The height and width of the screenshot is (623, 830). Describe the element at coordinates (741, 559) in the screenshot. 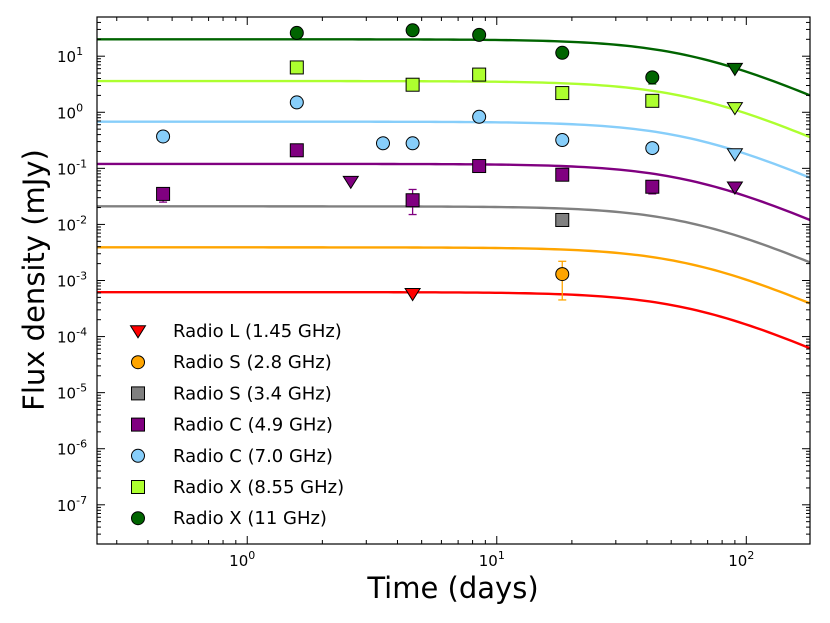

I see `x-tick-label: 10²` at that location.